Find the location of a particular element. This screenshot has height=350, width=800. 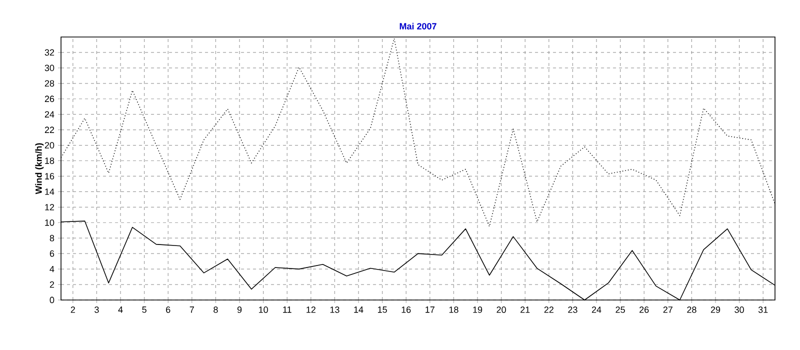

x-tick-label: 15 is located at coordinates (382, 309).